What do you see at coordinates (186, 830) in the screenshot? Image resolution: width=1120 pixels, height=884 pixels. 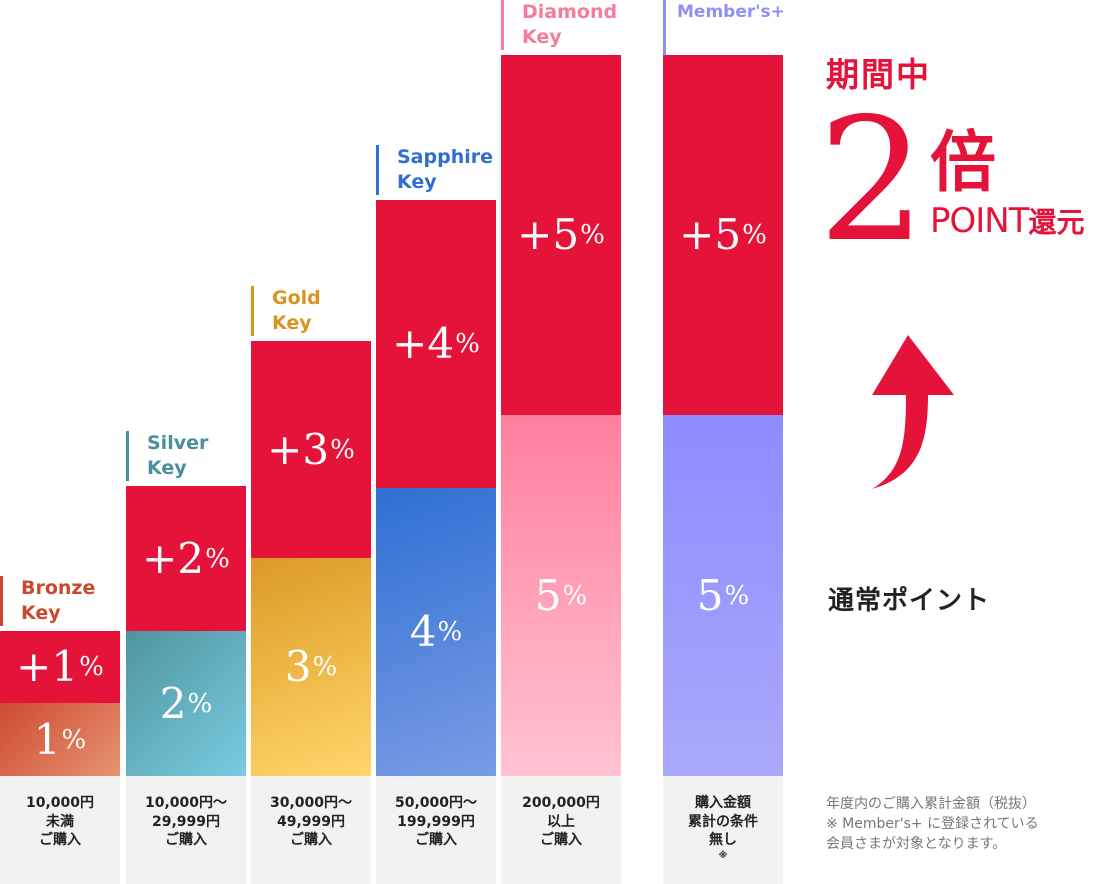 I see `condition-silver: 10,000円〜 29,999円 ご購入` at bounding box center [186, 830].